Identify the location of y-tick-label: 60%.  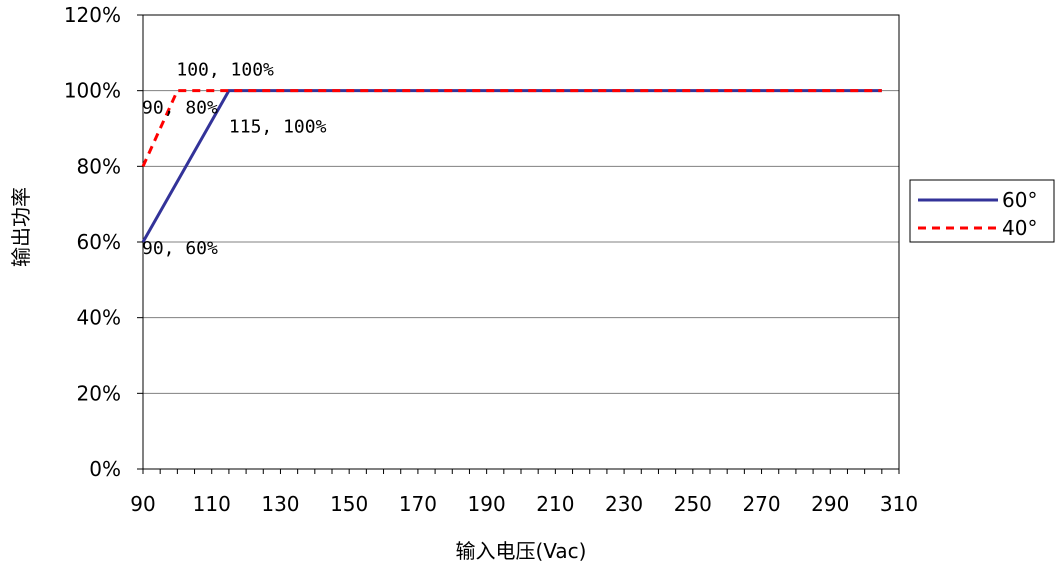
(99, 242).